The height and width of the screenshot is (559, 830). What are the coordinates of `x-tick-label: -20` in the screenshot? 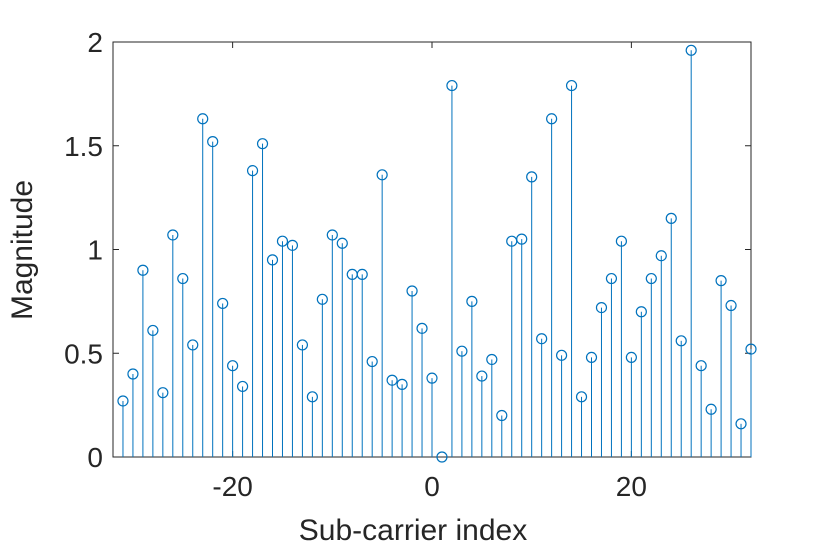 It's located at (232, 486).